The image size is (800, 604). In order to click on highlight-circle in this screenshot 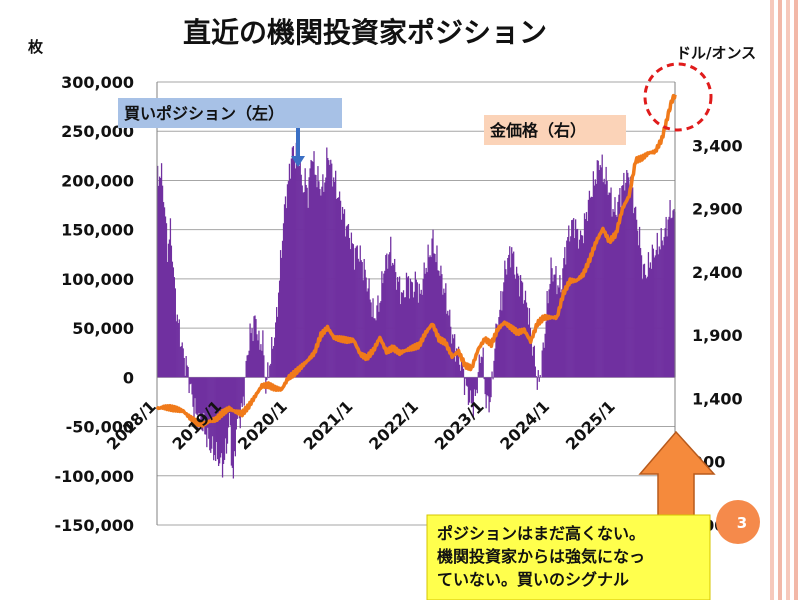, I will do `click(678, 97)`.